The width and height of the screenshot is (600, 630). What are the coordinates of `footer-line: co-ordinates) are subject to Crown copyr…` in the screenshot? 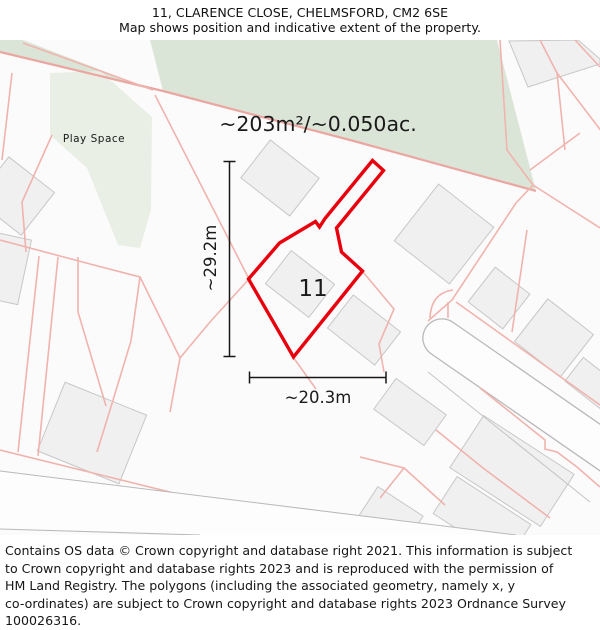 It's located at (285, 603).